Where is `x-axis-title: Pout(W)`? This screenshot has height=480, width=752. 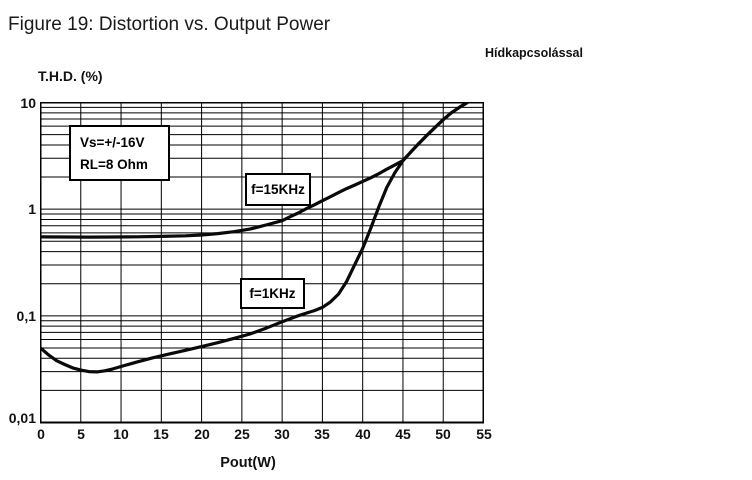
x-axis-title: Pout(W) is located at coordinates (248, 463).